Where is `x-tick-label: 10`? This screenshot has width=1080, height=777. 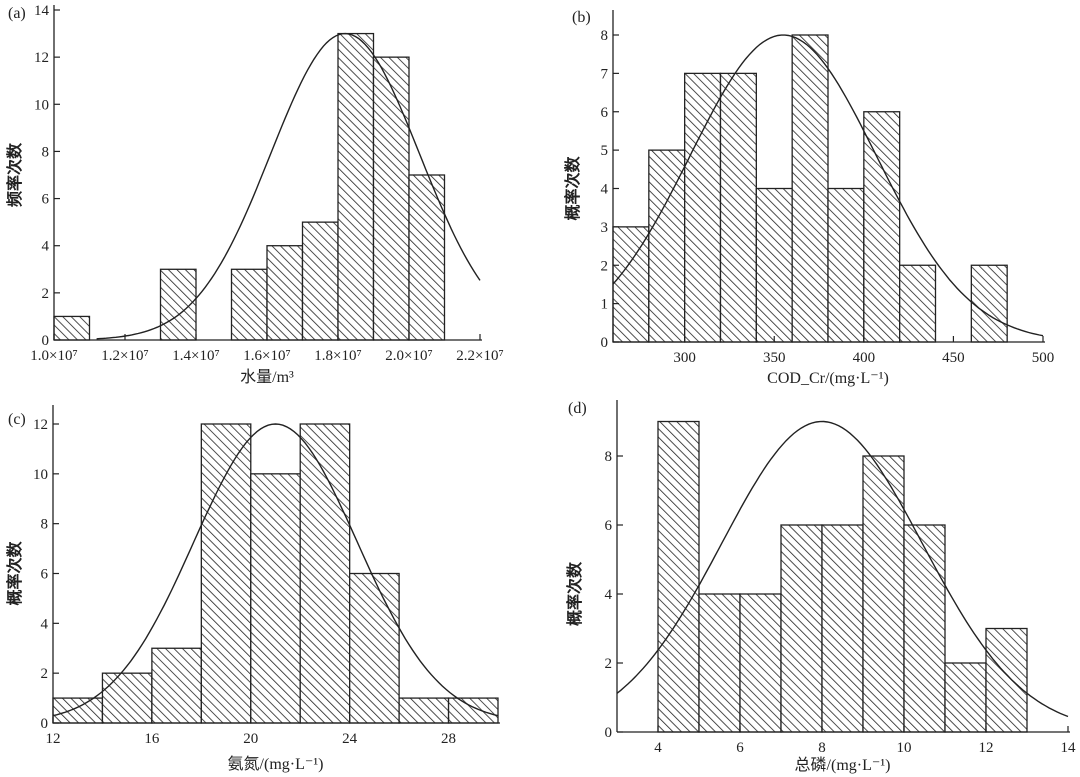 x-tick-label: 10 is located at coordinates (904, 748).